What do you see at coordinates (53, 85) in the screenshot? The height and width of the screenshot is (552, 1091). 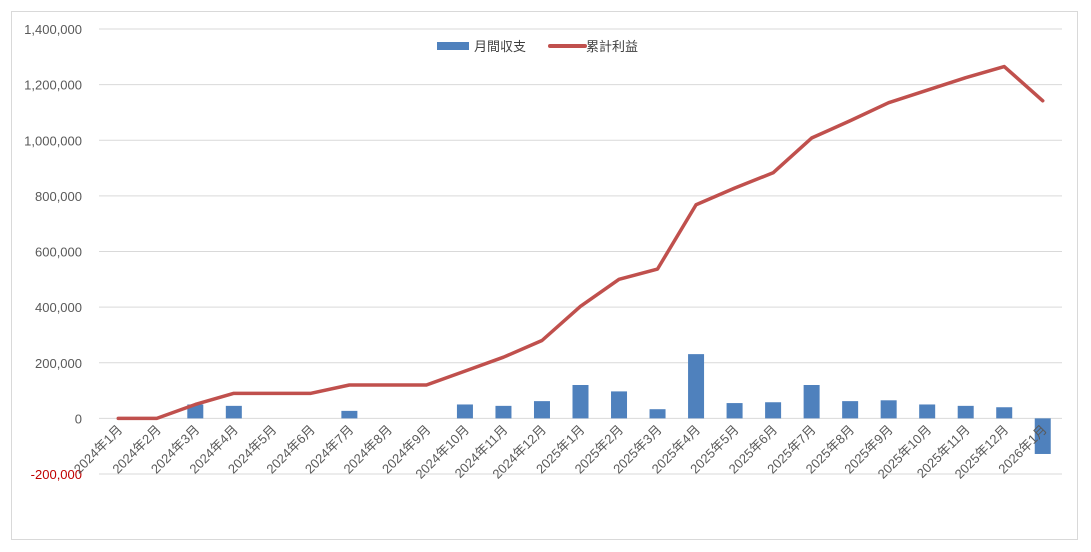 I see `y-tick-label: 1,200,000` at bounding box center [53, 85].